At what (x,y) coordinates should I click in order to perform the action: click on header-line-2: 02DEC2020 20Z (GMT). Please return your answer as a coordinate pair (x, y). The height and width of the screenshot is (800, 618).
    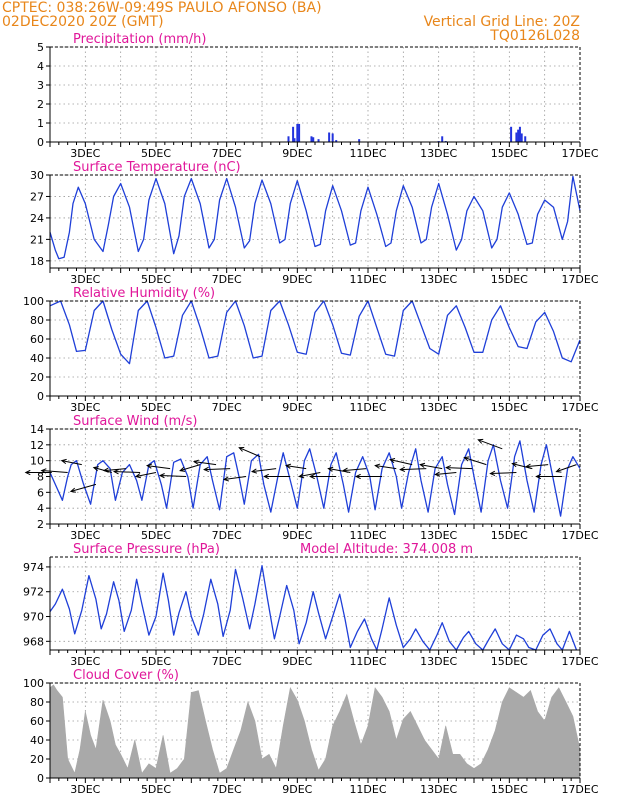
    Looking at the image, I should click on (83, 22).